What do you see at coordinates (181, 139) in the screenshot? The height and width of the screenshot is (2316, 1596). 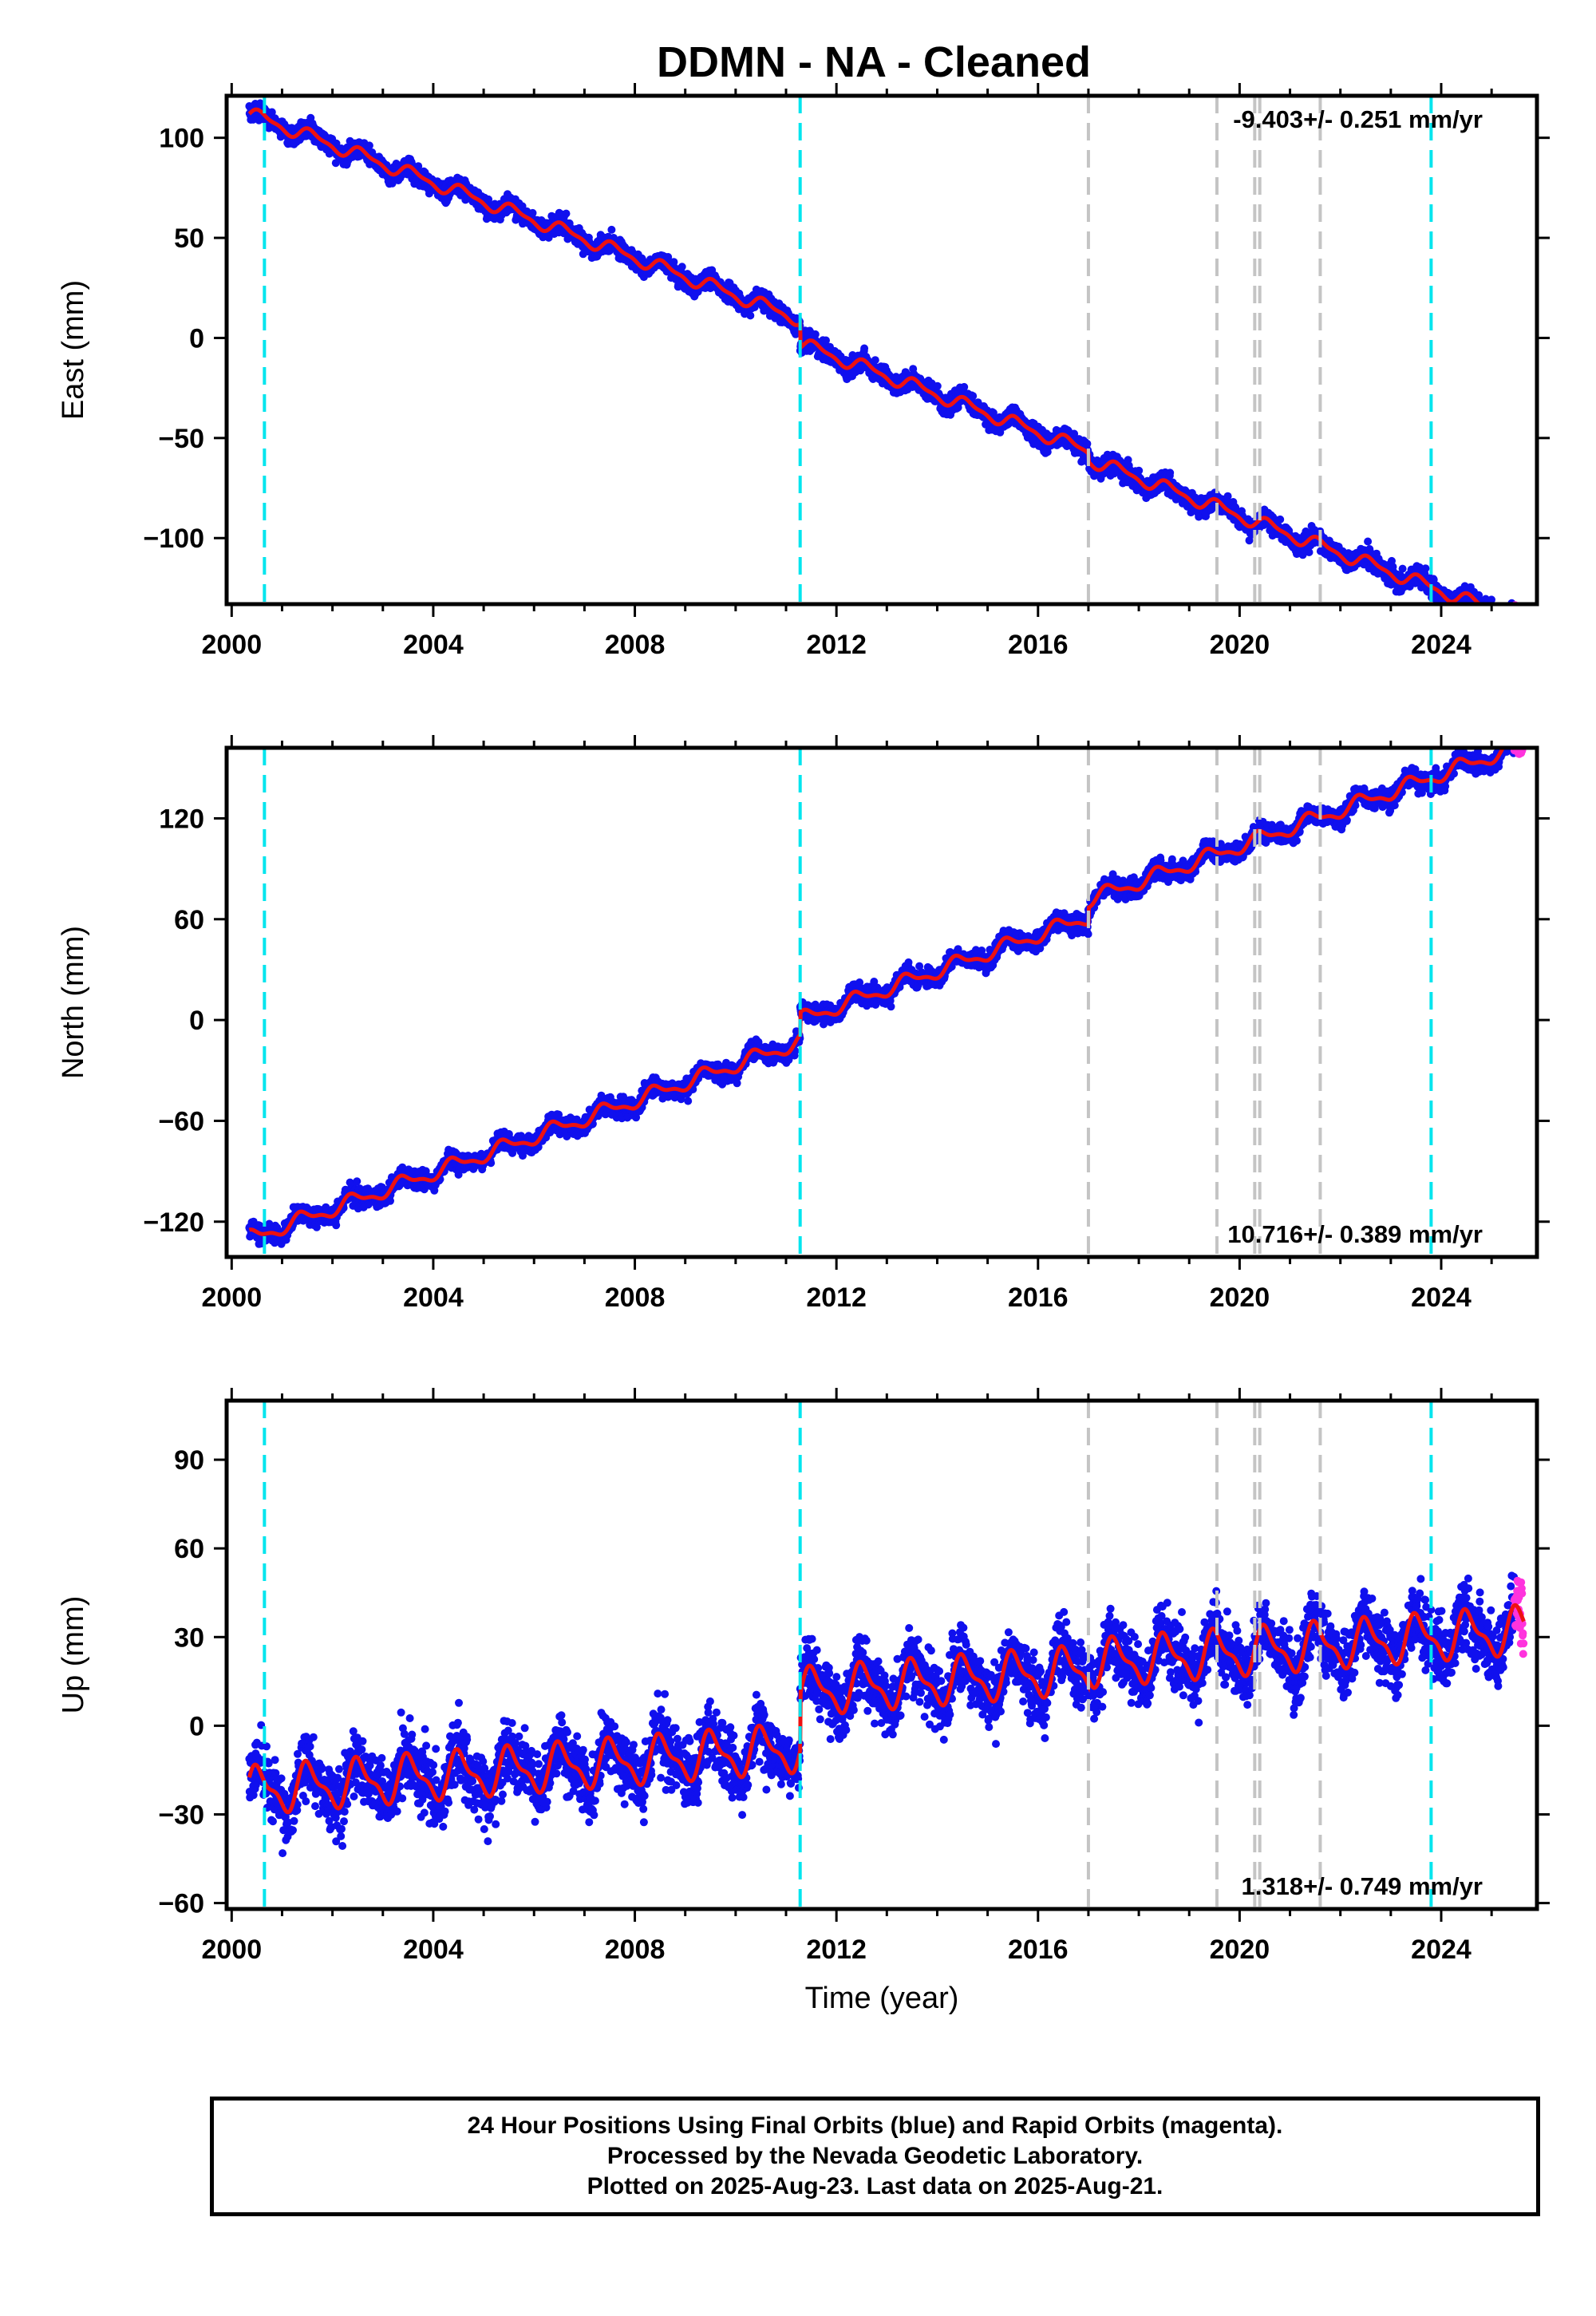 I see `y-tick-label: 100` at bounding box center [181, 139].